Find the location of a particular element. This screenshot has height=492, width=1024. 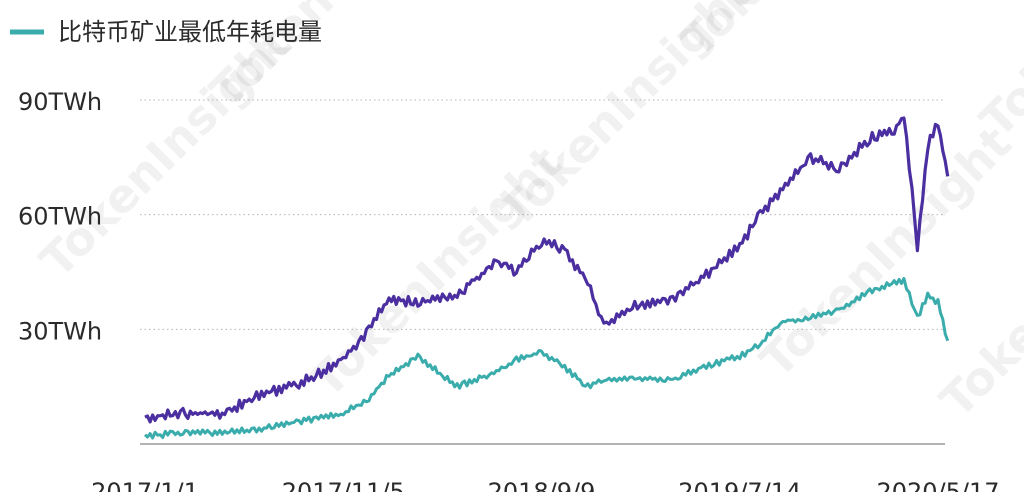

legend: 比特币矿业预估年耗电量比特币矿业最低年耗电量 is located at coordinates (166, 32).